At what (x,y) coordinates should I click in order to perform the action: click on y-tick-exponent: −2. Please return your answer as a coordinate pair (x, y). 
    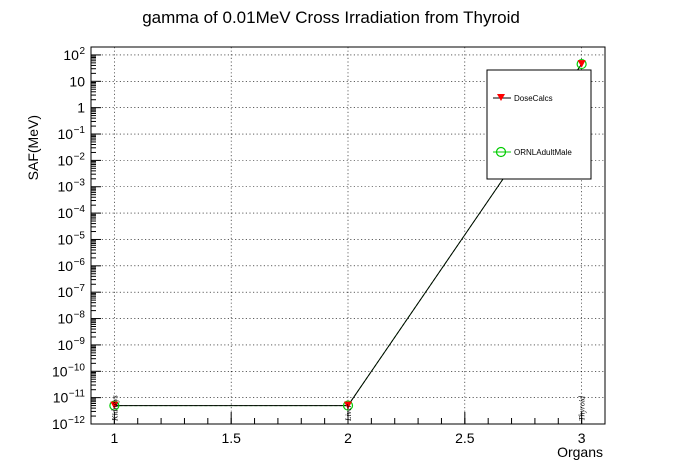
    Looking at the image, I should click on (80, 156).